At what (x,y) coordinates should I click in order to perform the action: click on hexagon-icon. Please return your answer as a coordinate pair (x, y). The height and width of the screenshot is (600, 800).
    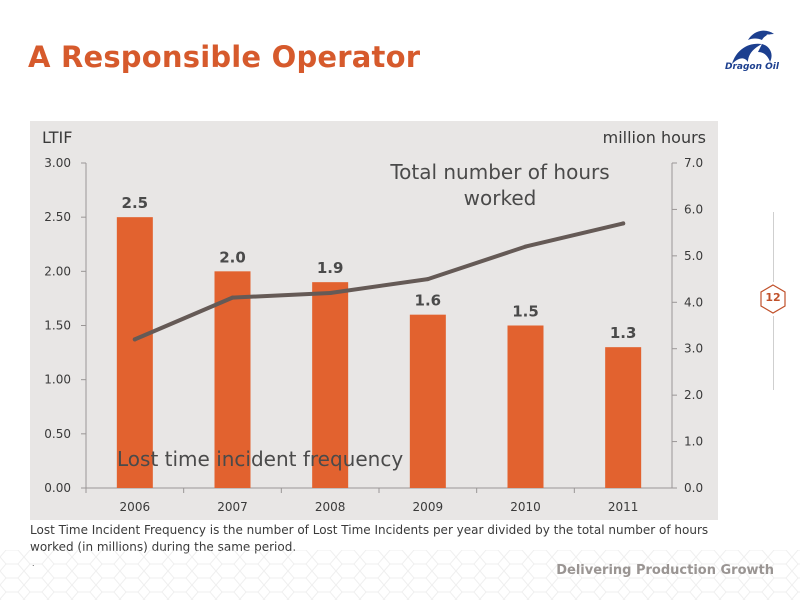
    Looking at the image, I should click on (773, 299).